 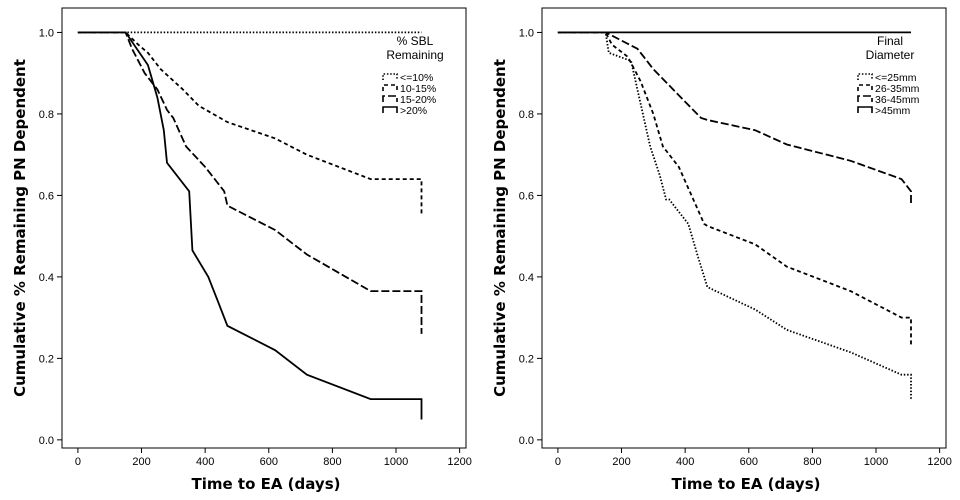 I want to click on legend-label-20: >20%, so click(x=413, y=111).